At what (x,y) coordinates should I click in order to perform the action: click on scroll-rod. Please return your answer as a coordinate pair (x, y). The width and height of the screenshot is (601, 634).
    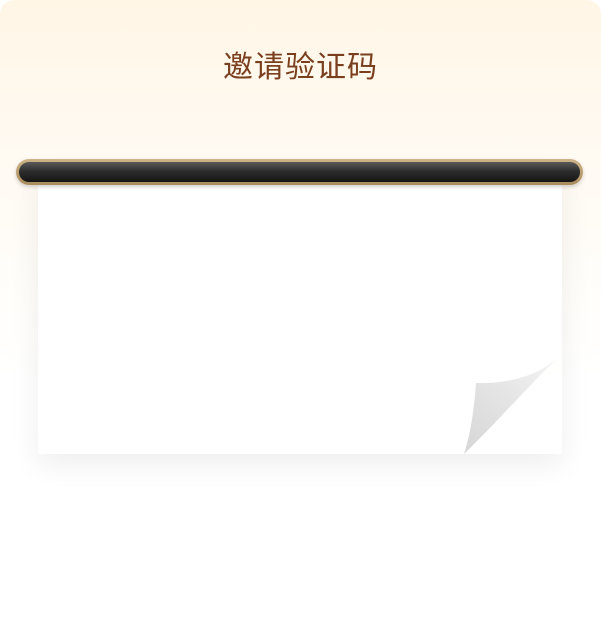
    Looking at the image, I should click on (299, 172).